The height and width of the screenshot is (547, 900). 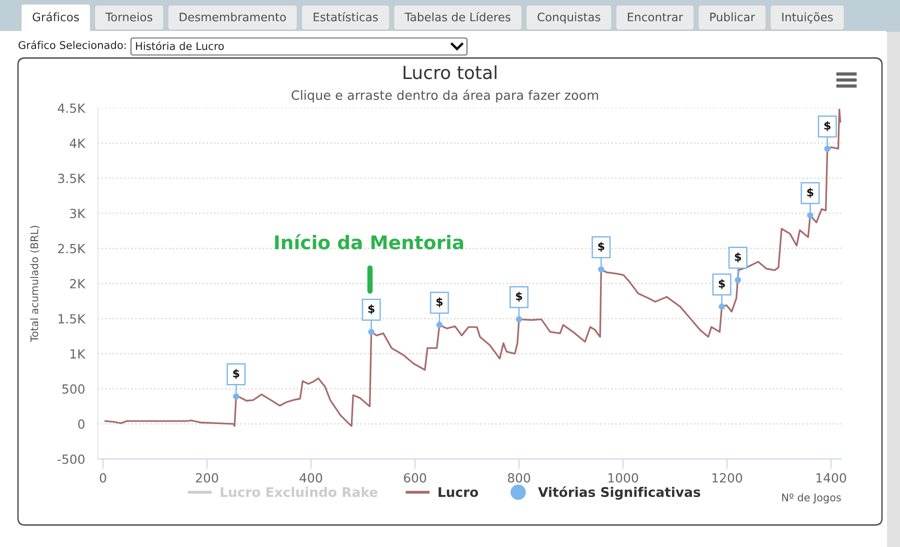 I want to click on legend-label: Vitórias Significativas, so click(x=619, y=493).